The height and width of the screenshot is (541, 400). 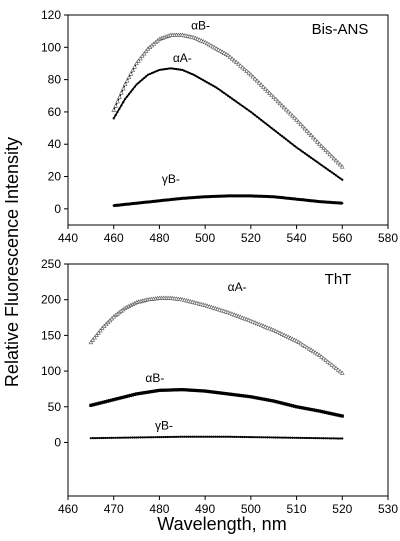 I want to click on x-tick-label: 470, so click(x=114, y=509).